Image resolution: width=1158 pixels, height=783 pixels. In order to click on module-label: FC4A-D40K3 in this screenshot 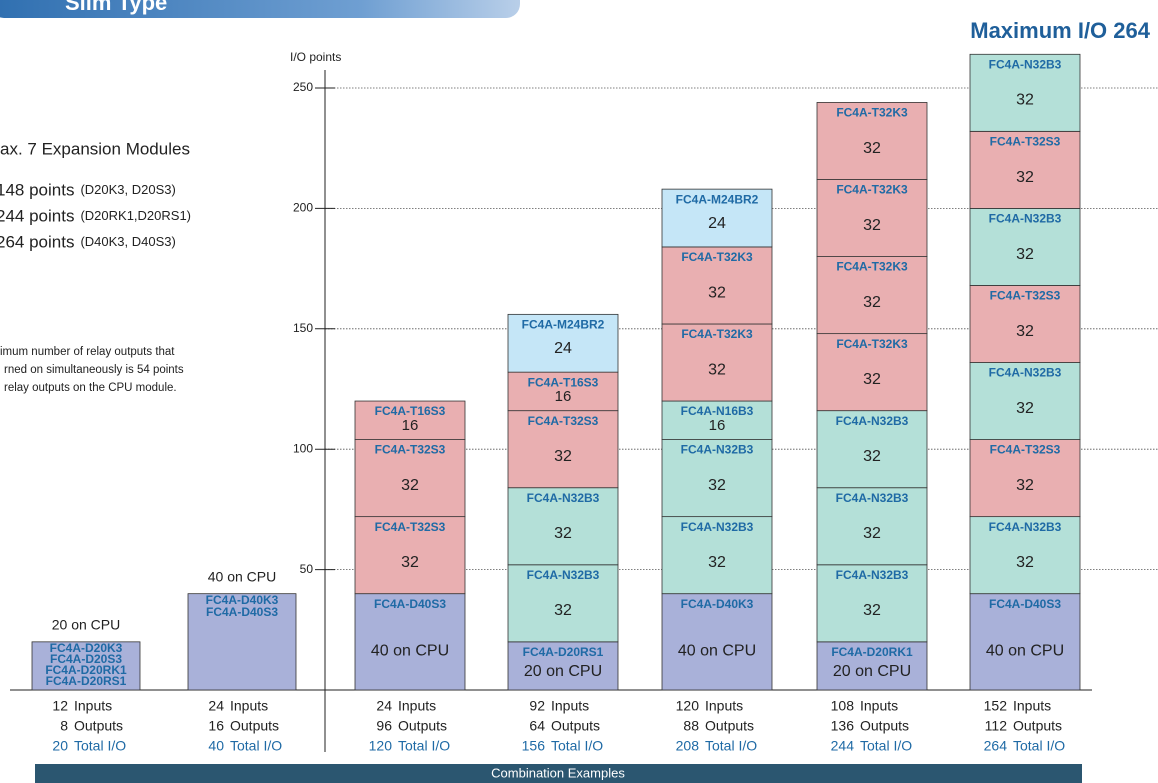, I will do `click(717, 604)`.